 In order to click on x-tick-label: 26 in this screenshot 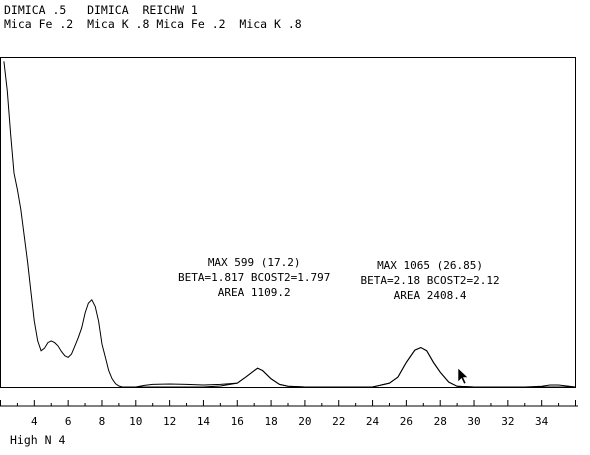, I will do `click(406, 421)`.